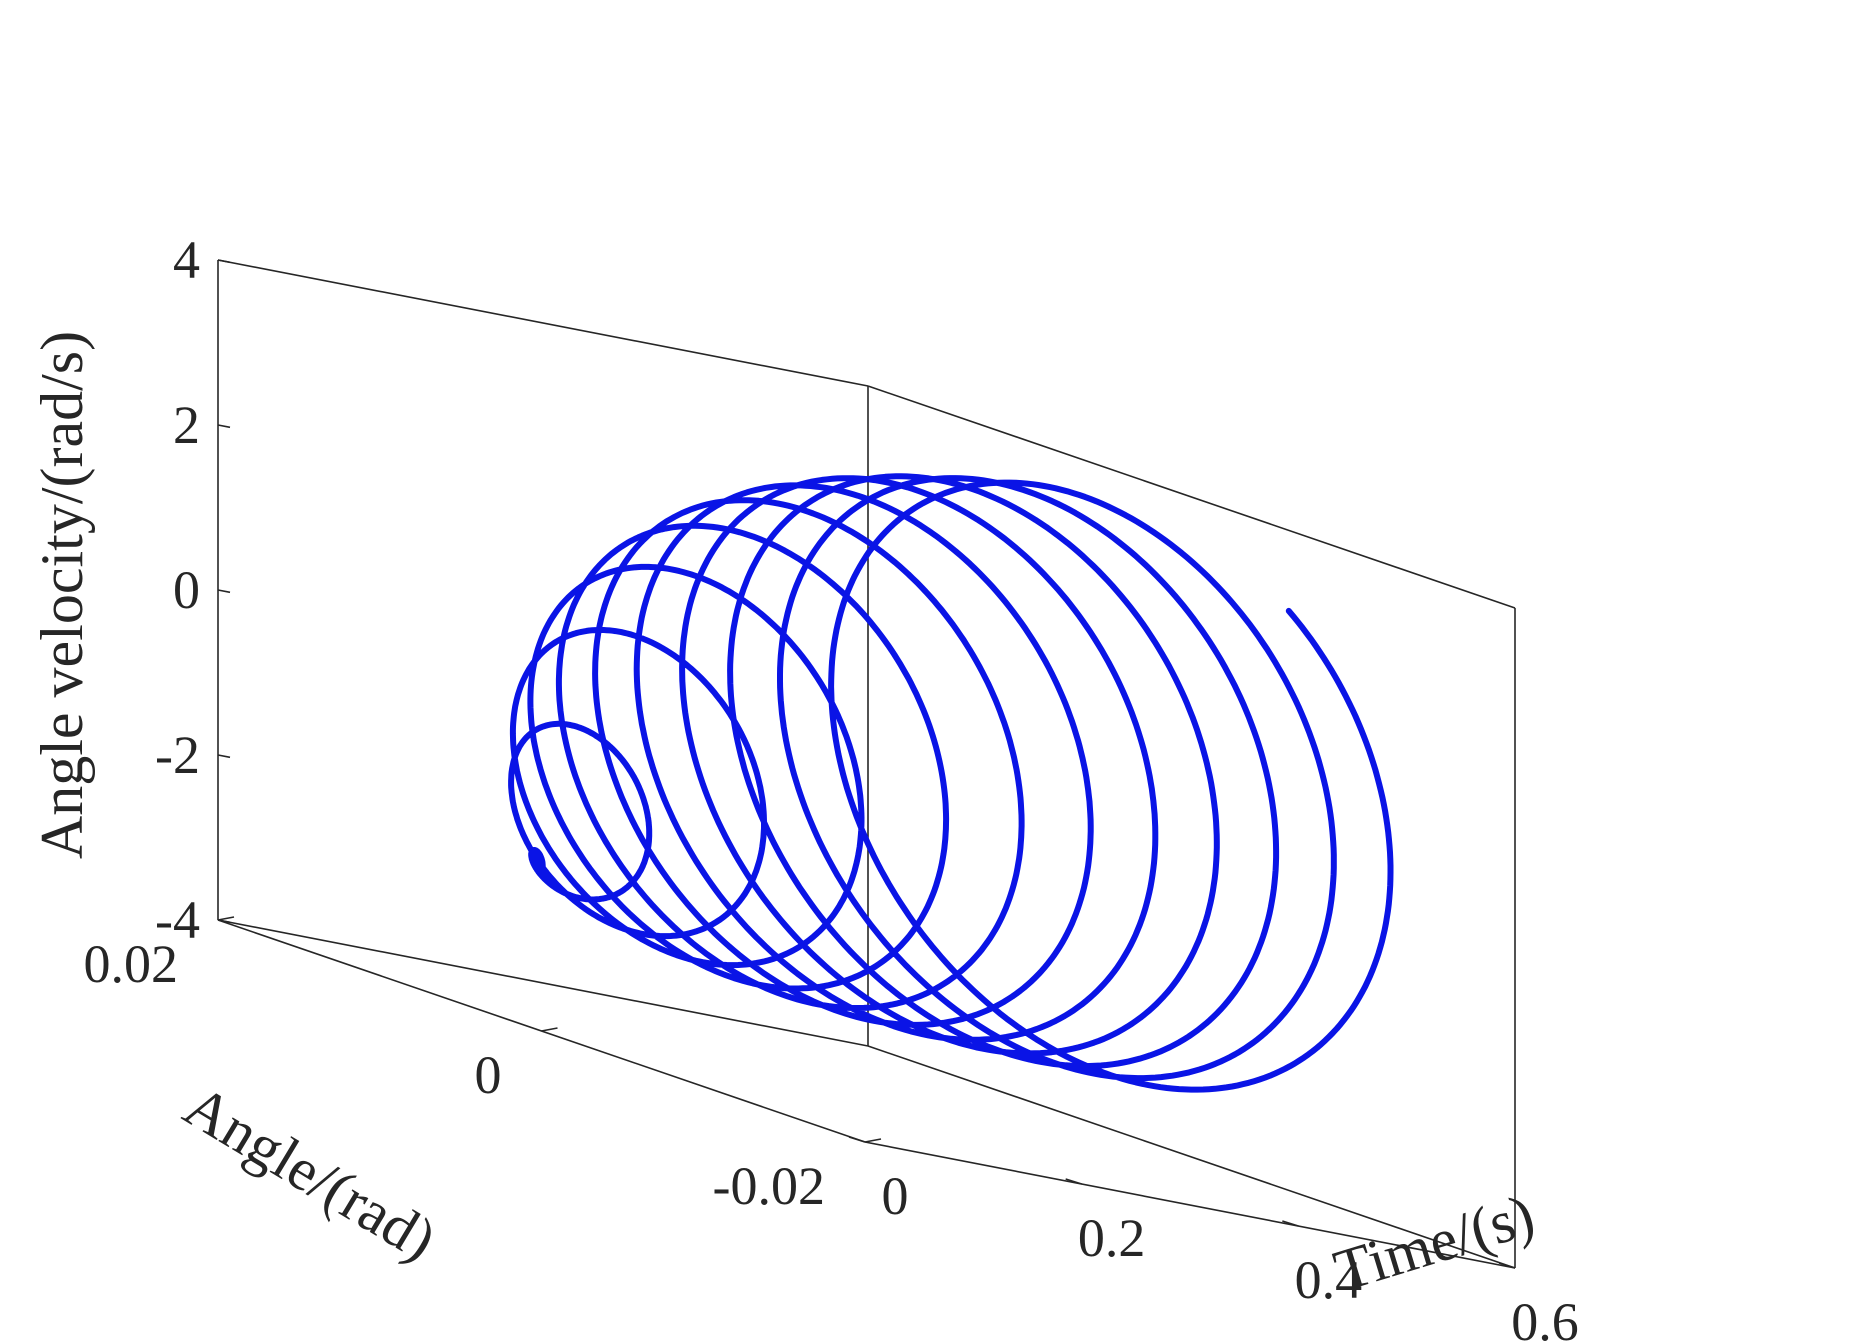 The width and height of the screenshot is (1875, 1343). Describe the element at coordinates (310, 1172) in the screenshot. I see `y-axis-label: Angle/(rad)` at that location.